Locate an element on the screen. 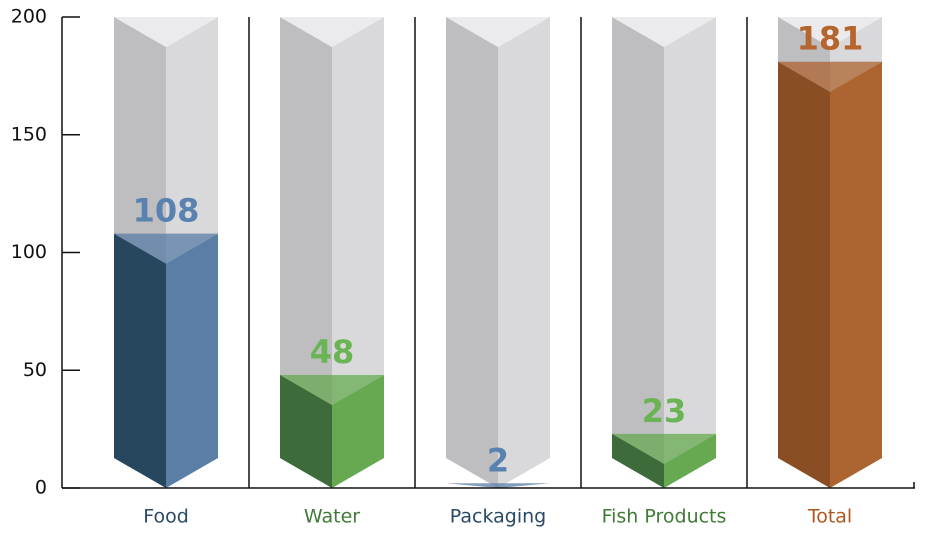 The width and height of the screenshot is (925, 548). category-label: Total is located at coordinates (829, 517).